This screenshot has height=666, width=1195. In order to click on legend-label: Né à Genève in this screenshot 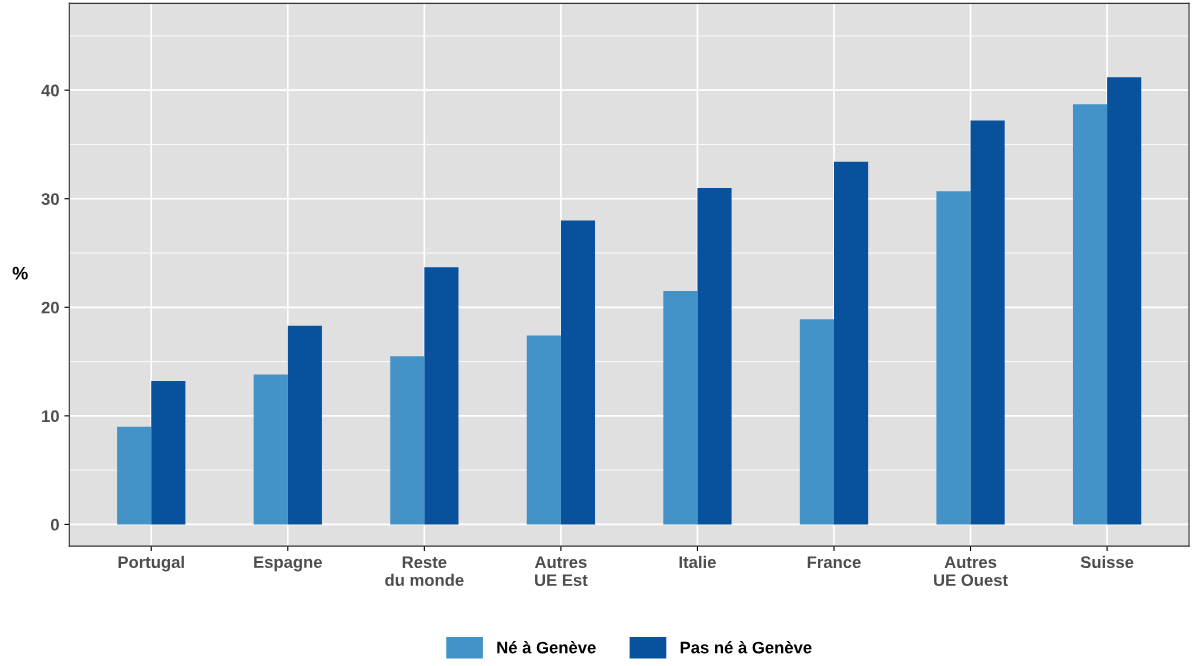, I will do `click(546, 647)`.